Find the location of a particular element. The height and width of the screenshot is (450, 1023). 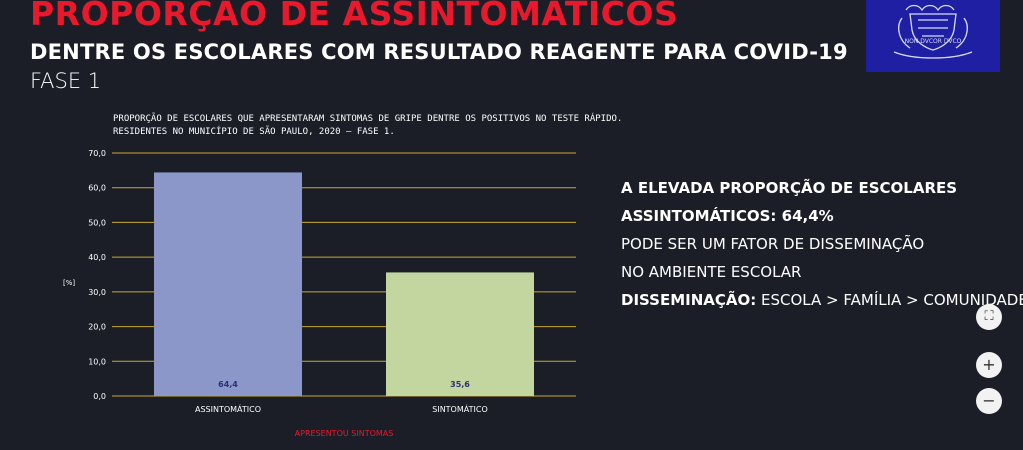

zoom-out-button: − is located at coordinates (989, 401).